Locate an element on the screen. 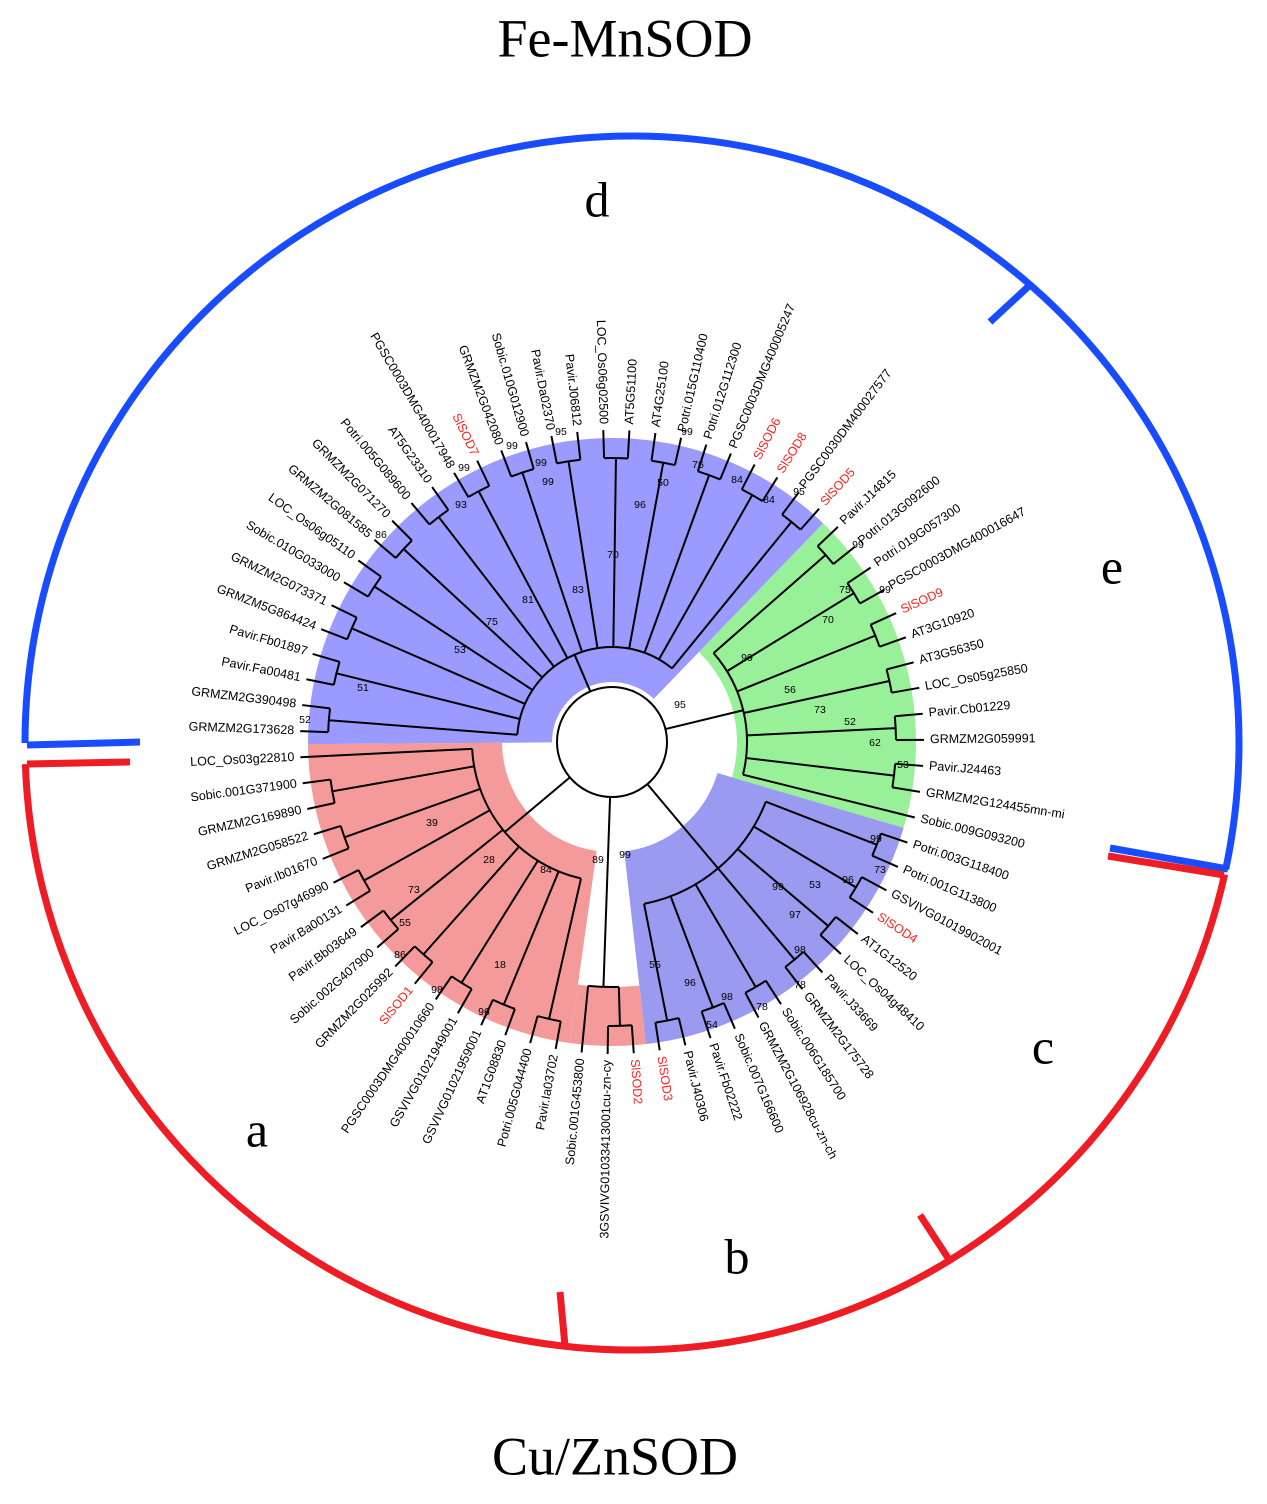  leaf-label: LOC_Os04g48410 is located at coordinates (884, 992).